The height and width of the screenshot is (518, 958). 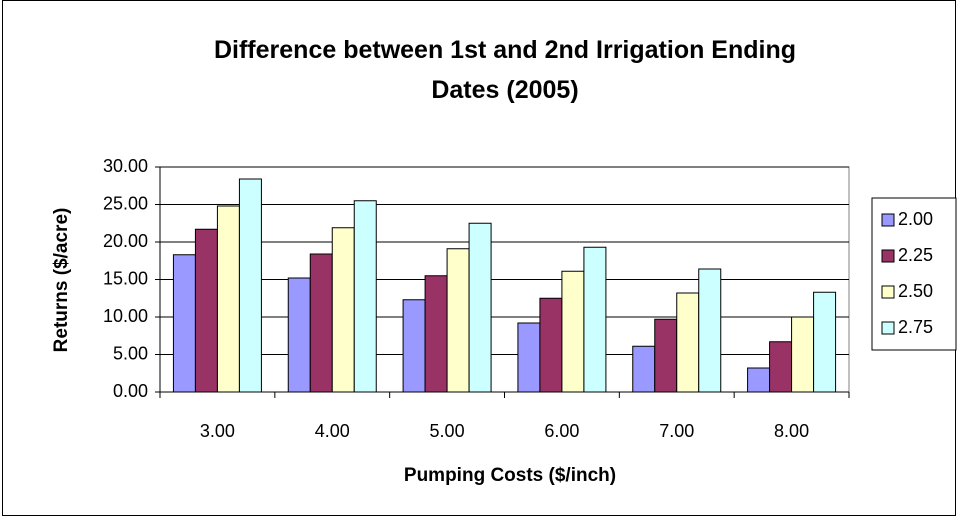 What do you see at coordinates (125, 203) in the screenshot?
I see `y-tick-label: 25.00` at bounding box center [125, 203].